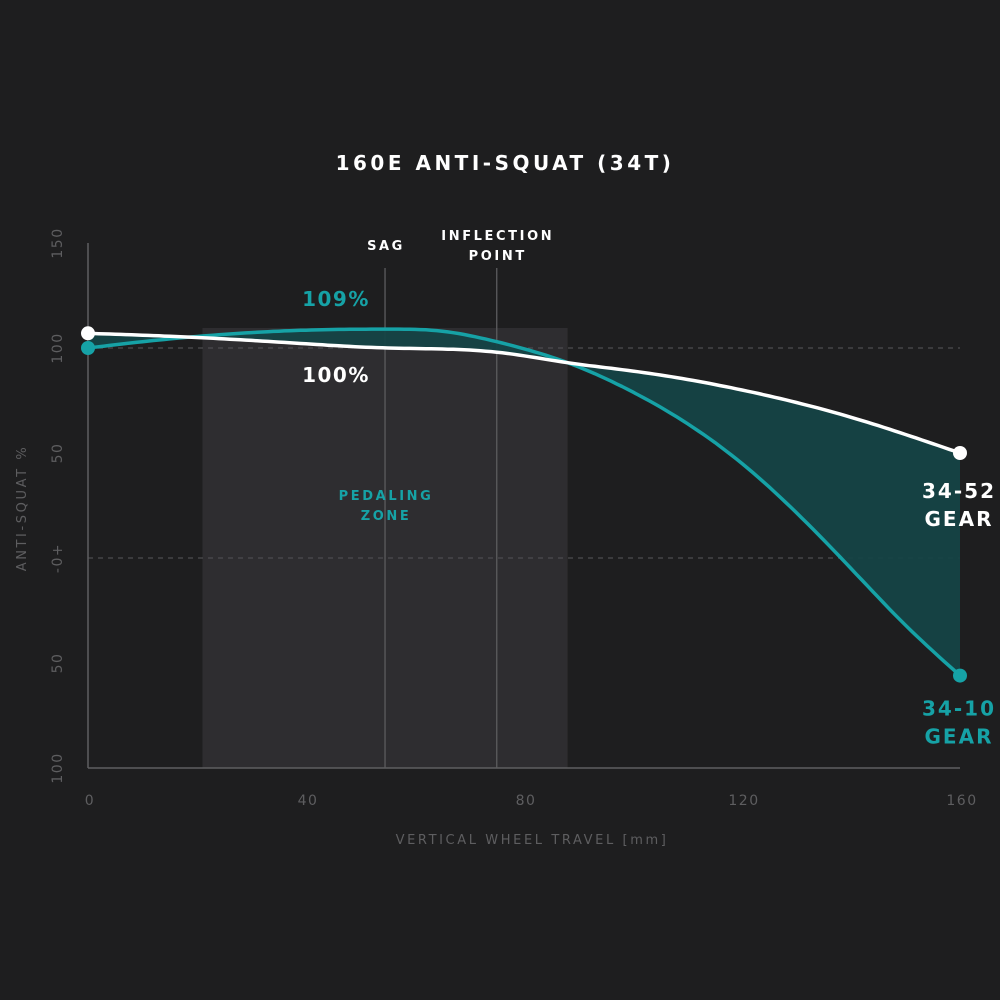 The width and height of the screenshot is (1000, 1000). What do you see at coordinates (497, 236) in the screenshot?
I see `inflection-marker-label: INFLECTION` at bounding box center [497, 236].